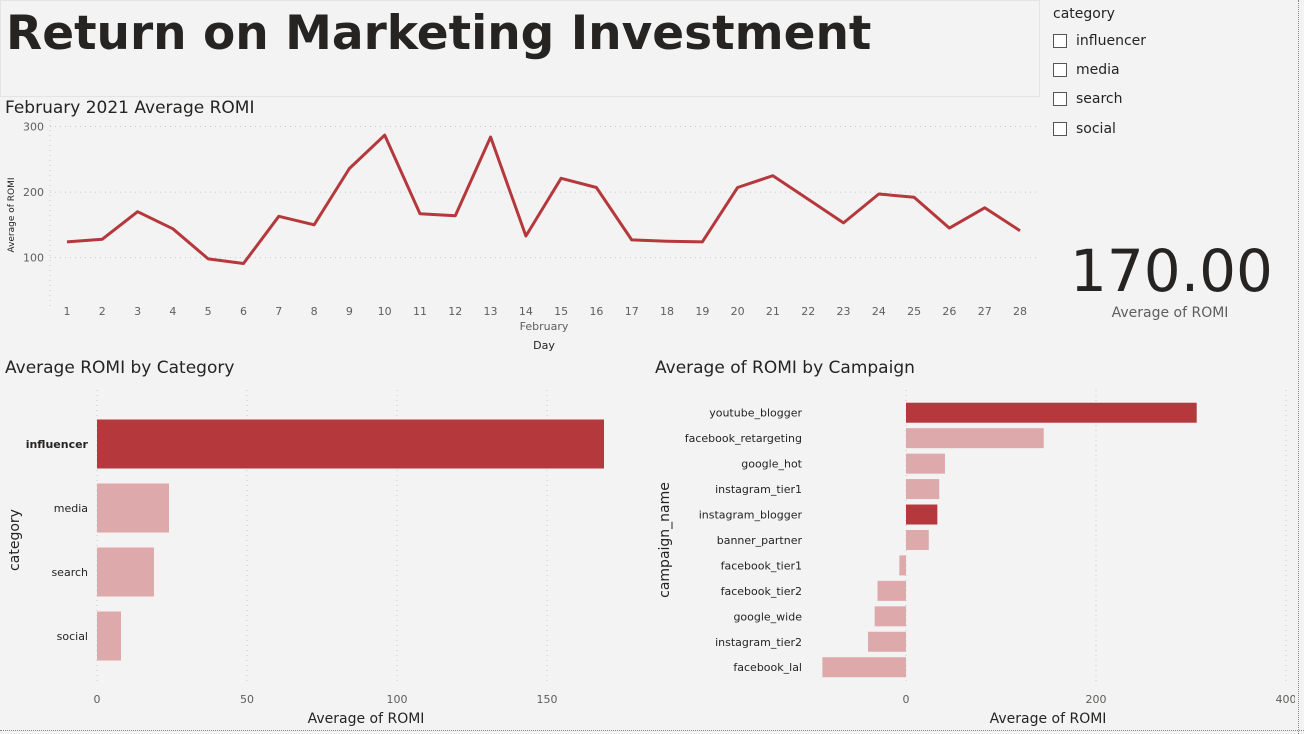 This screenshot has height=734, width=1304. Describe the element at coordinates (761, 565) in the screenshot. I see `campaign-label: facebook_tier1` at that location.